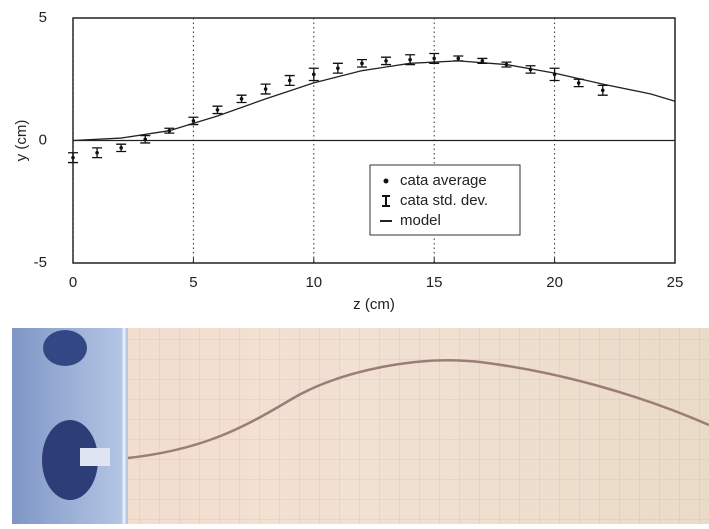 The image size is (709, 529). What do you see at coordinates (193, 282) in the screenshot?
I see `x-tick-label: 5` at bounding box center [193, 282].